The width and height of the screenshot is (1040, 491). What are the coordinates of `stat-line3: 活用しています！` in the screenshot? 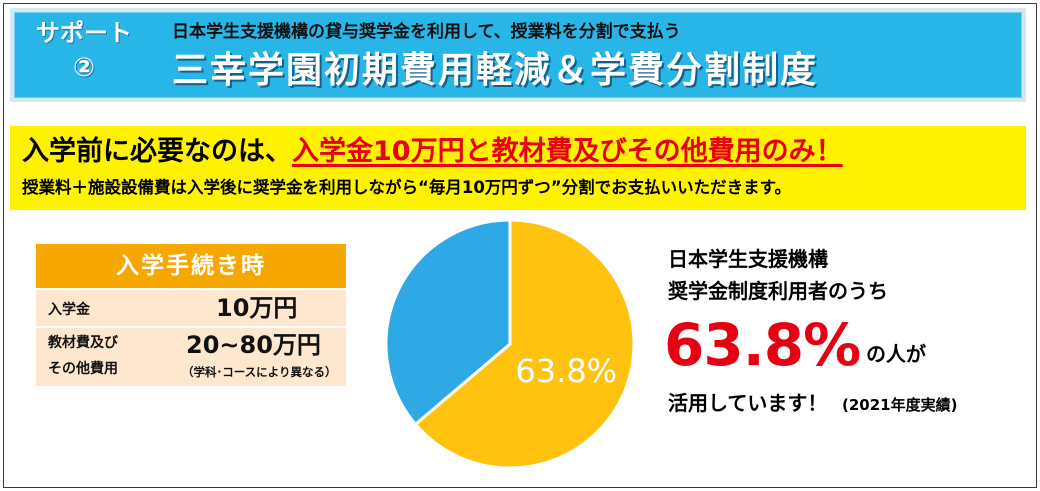 It's located at (748, 403).